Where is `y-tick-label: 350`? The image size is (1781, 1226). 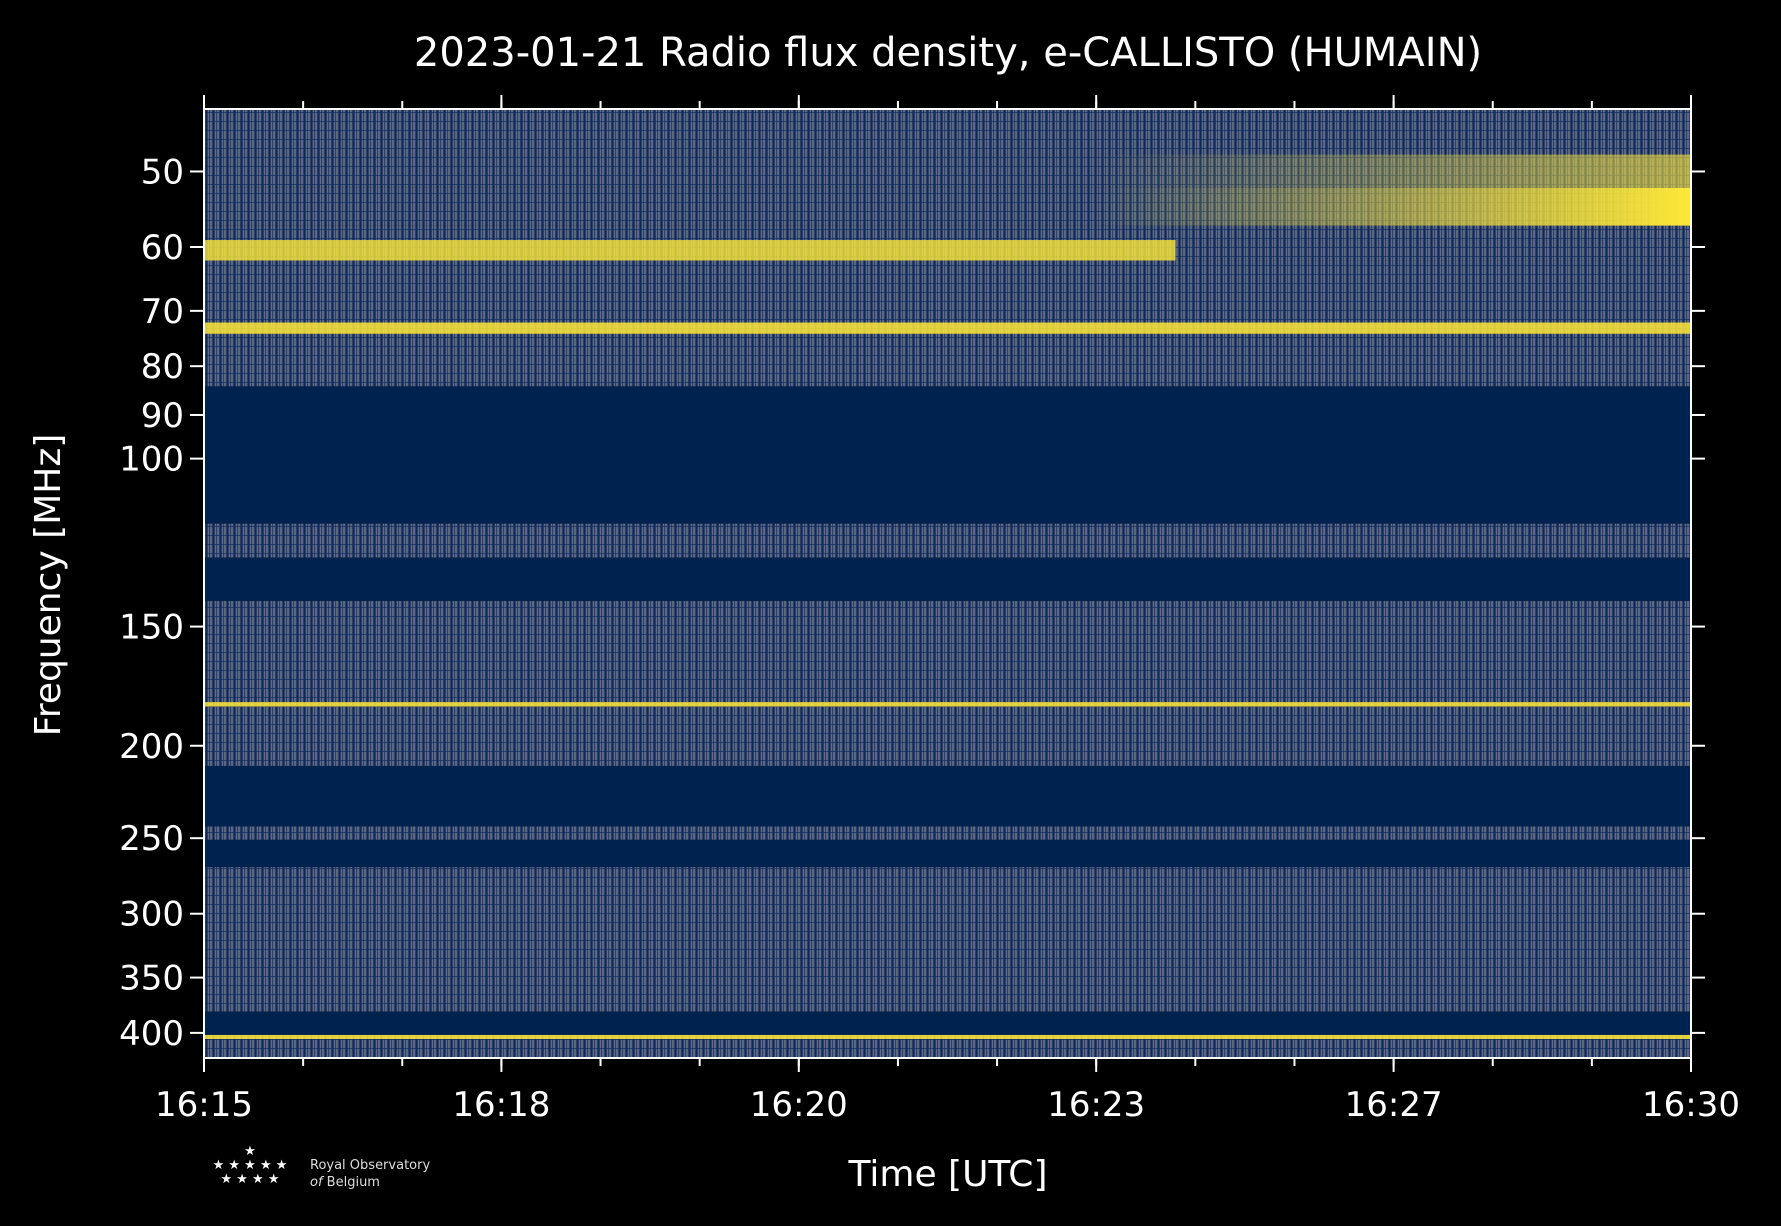
y-tick-label: 350 is located at coordinates (151, 979).